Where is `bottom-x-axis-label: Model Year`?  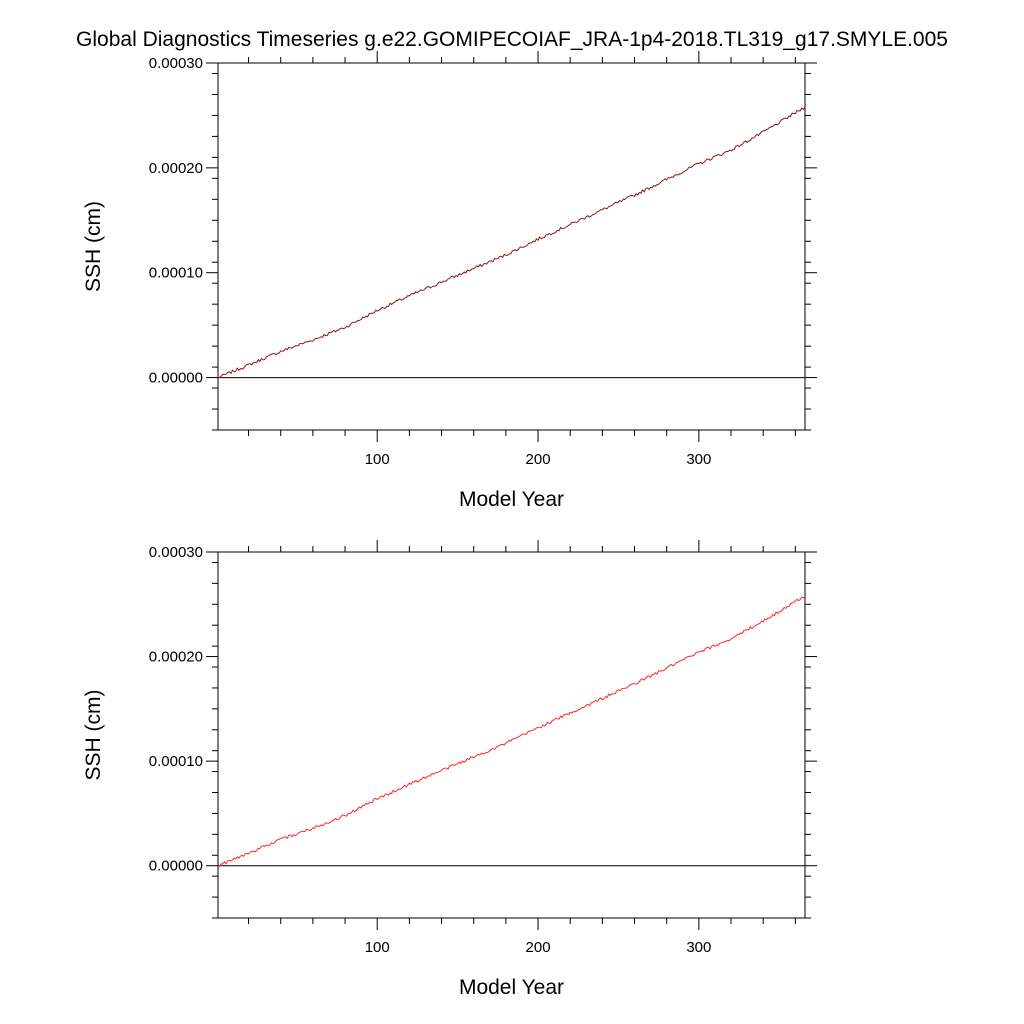 bottom-x-axis-label: Model Year is located at coordinates (511, 987).